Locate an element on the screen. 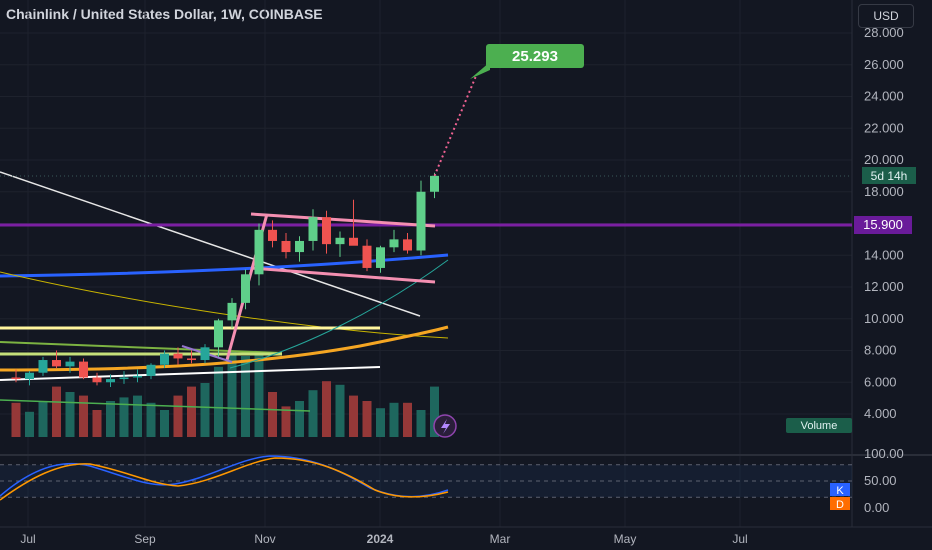 The width and height of the screenshot is (932, 550). time-axis-label: Nov is located at coordinates (264, 539).